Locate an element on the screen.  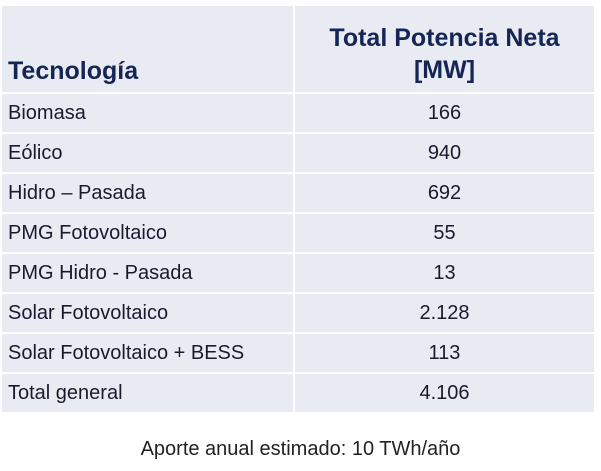
table-row: PMG Fotovoltaico 55 is located at coordinates (298, 233).